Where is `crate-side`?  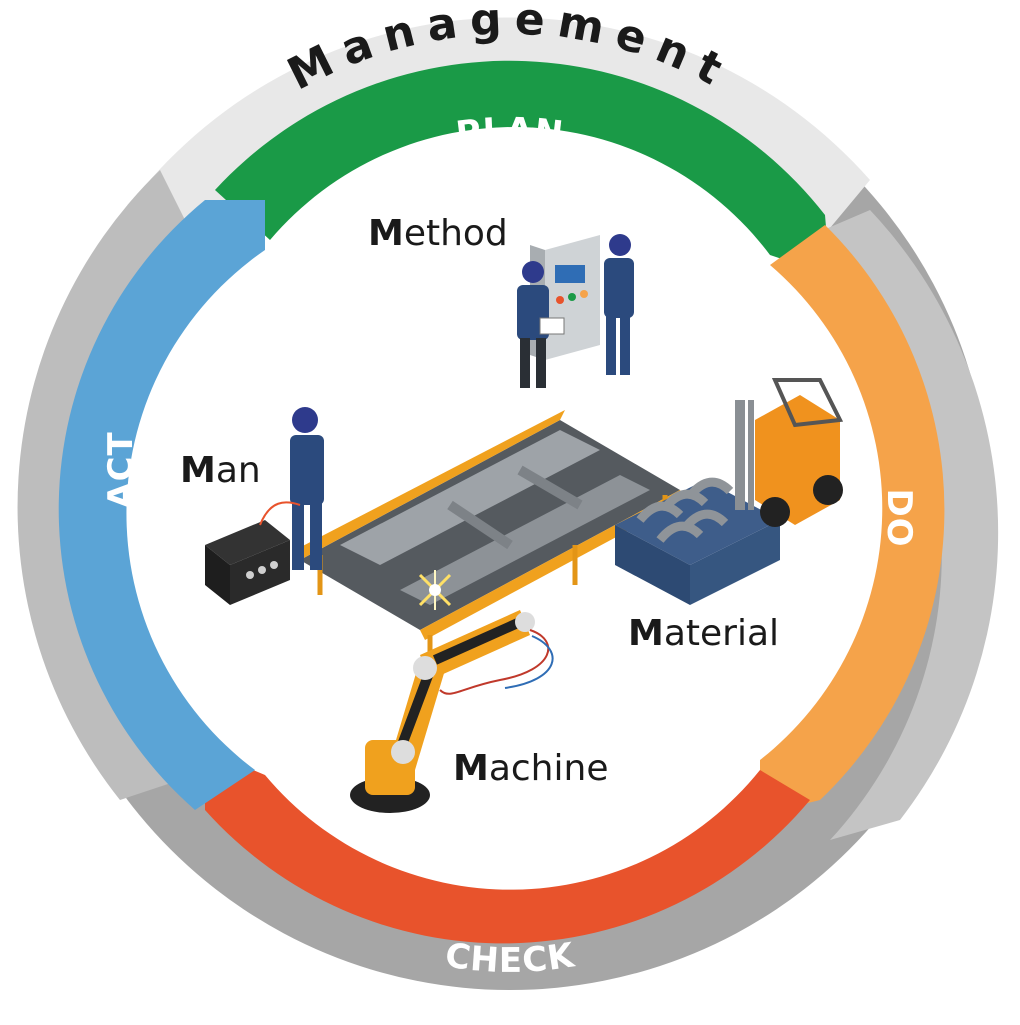
crate-side is located at coordinates (652, 565).